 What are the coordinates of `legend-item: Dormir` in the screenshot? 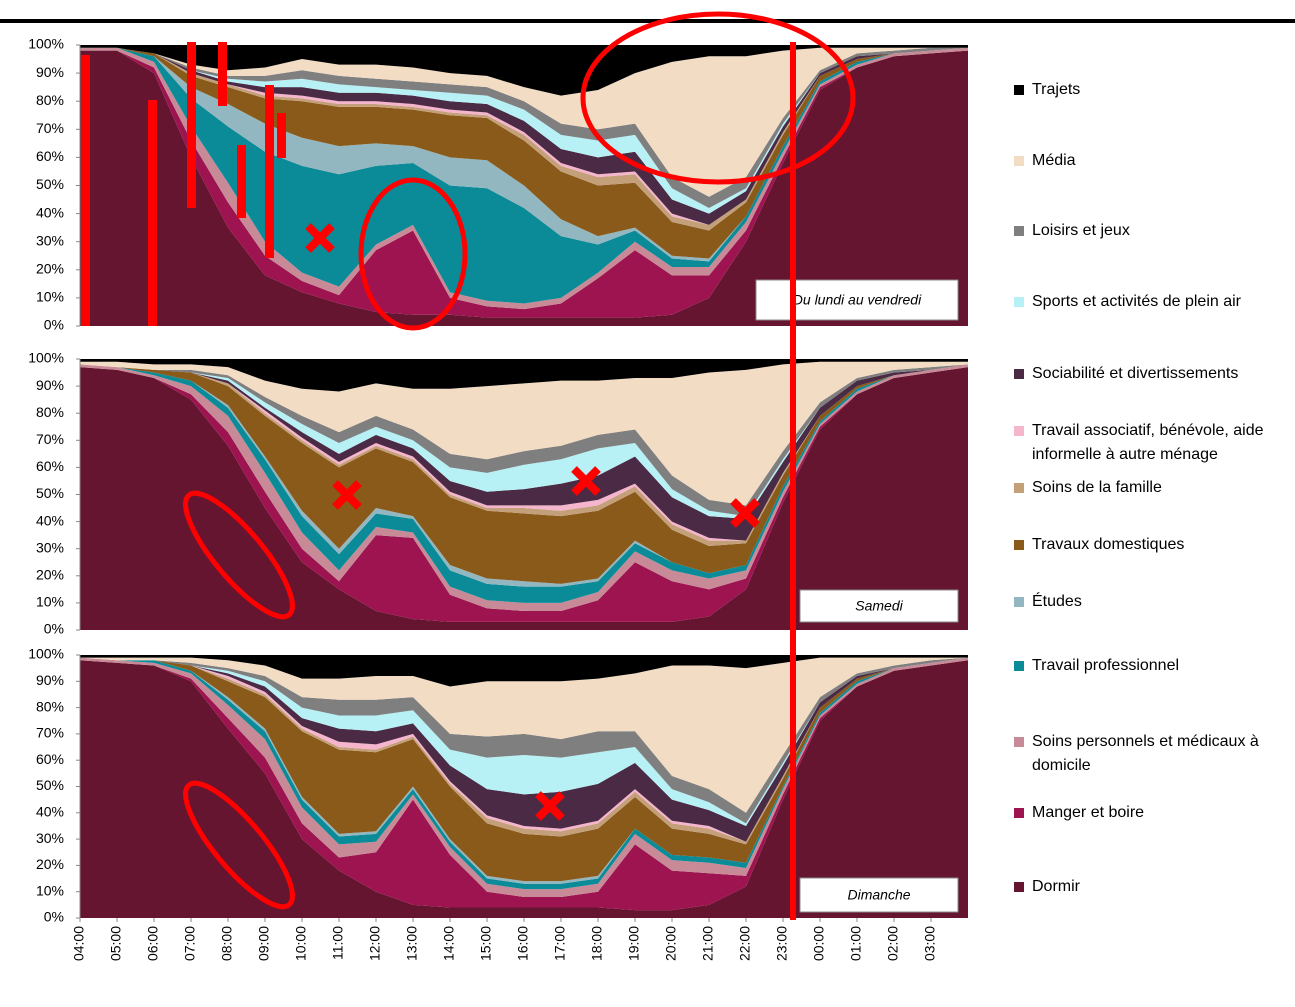 It's located at (1154, 887).